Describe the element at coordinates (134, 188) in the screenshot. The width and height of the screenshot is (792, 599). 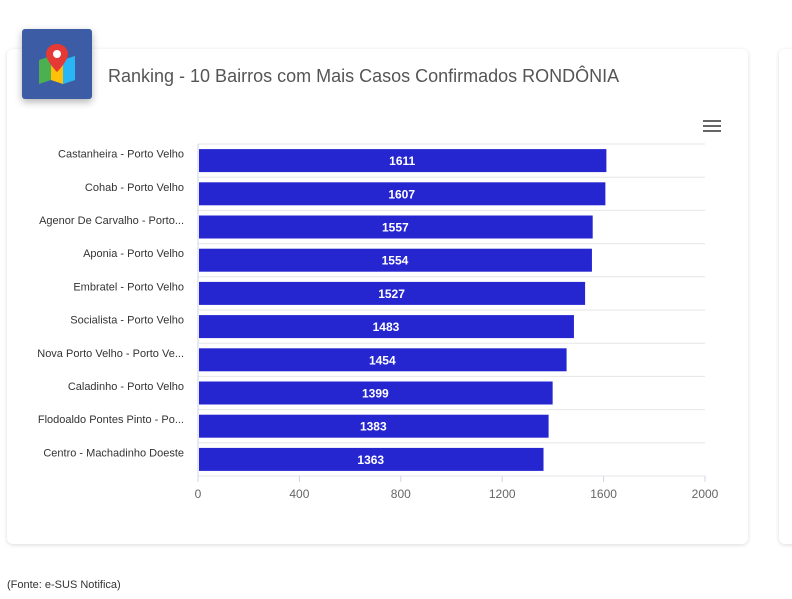
I see `category-label: Cohab - Porto Velho` at that location.